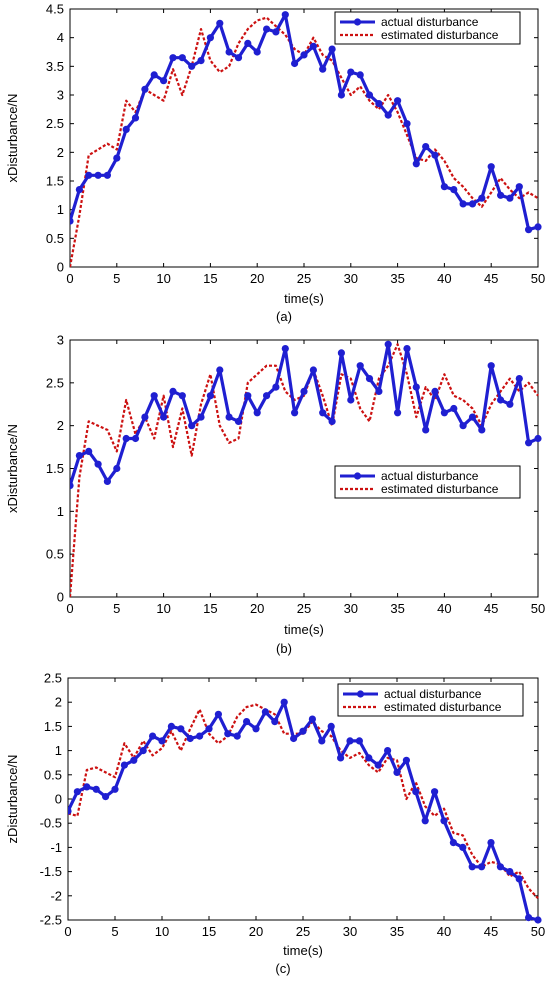  What do you see at coordinates (116, 608) in the screenshot?
I see `chart-b-x-tick-label: 5` at bounding box center [116, 608].